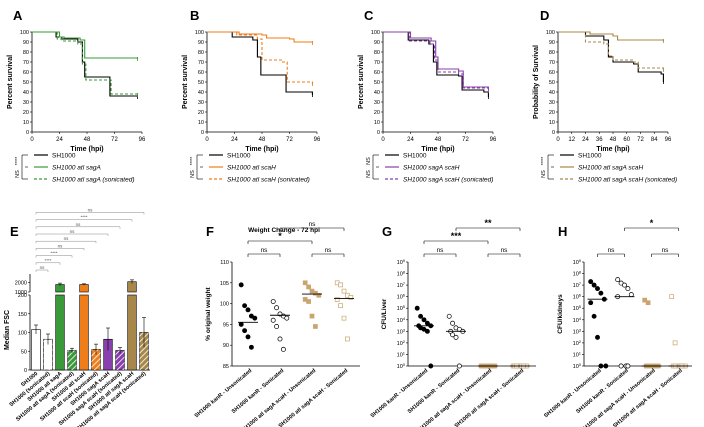 The height and width of the screenshot is (427, 704). Describe the element at coordinates (434, 391) in the screenshot. I see `x-tick-label: SH1000 kanR - Sonicated` at that location.